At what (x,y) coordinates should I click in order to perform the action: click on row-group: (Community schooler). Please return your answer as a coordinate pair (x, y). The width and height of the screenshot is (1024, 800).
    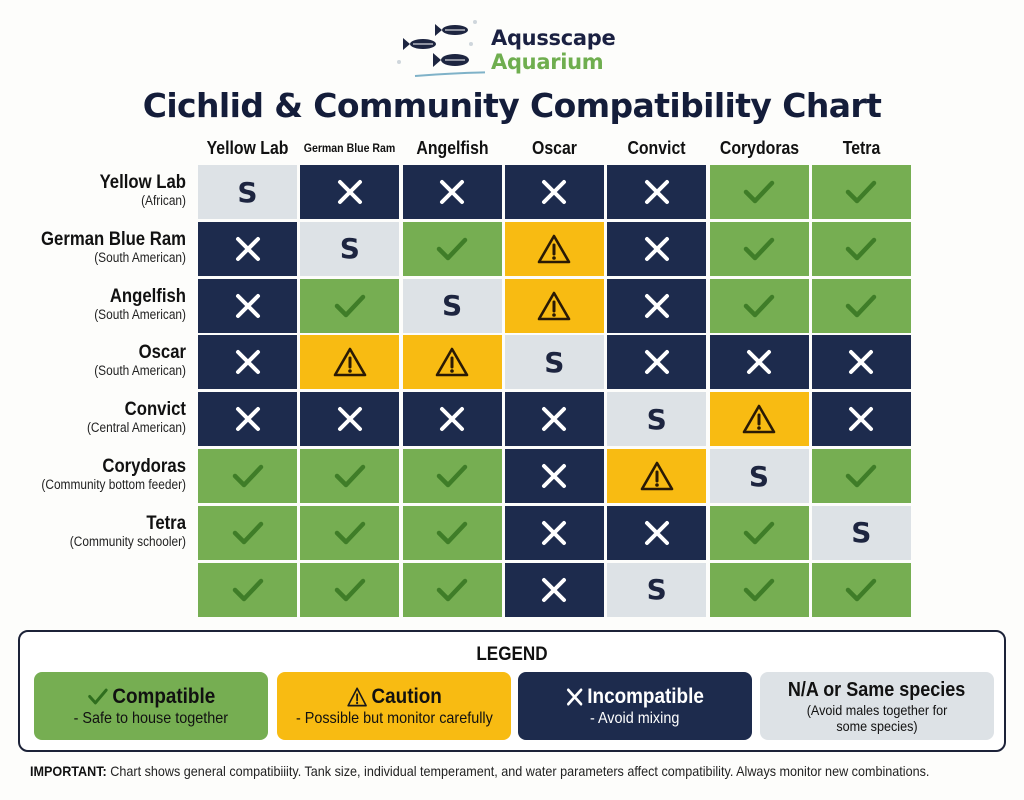
    Looking at the image, I should click on (127, 541).